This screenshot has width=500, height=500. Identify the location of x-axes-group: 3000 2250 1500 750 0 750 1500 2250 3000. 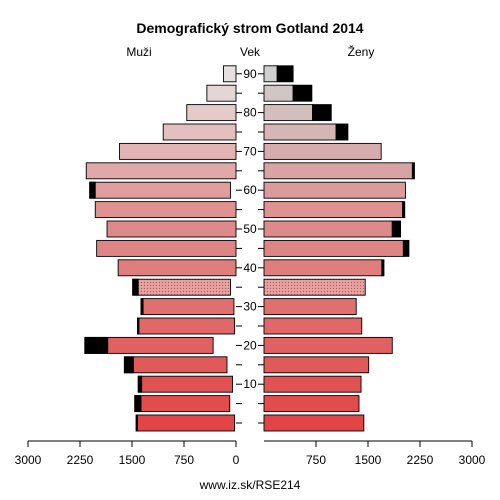
(250, 453).